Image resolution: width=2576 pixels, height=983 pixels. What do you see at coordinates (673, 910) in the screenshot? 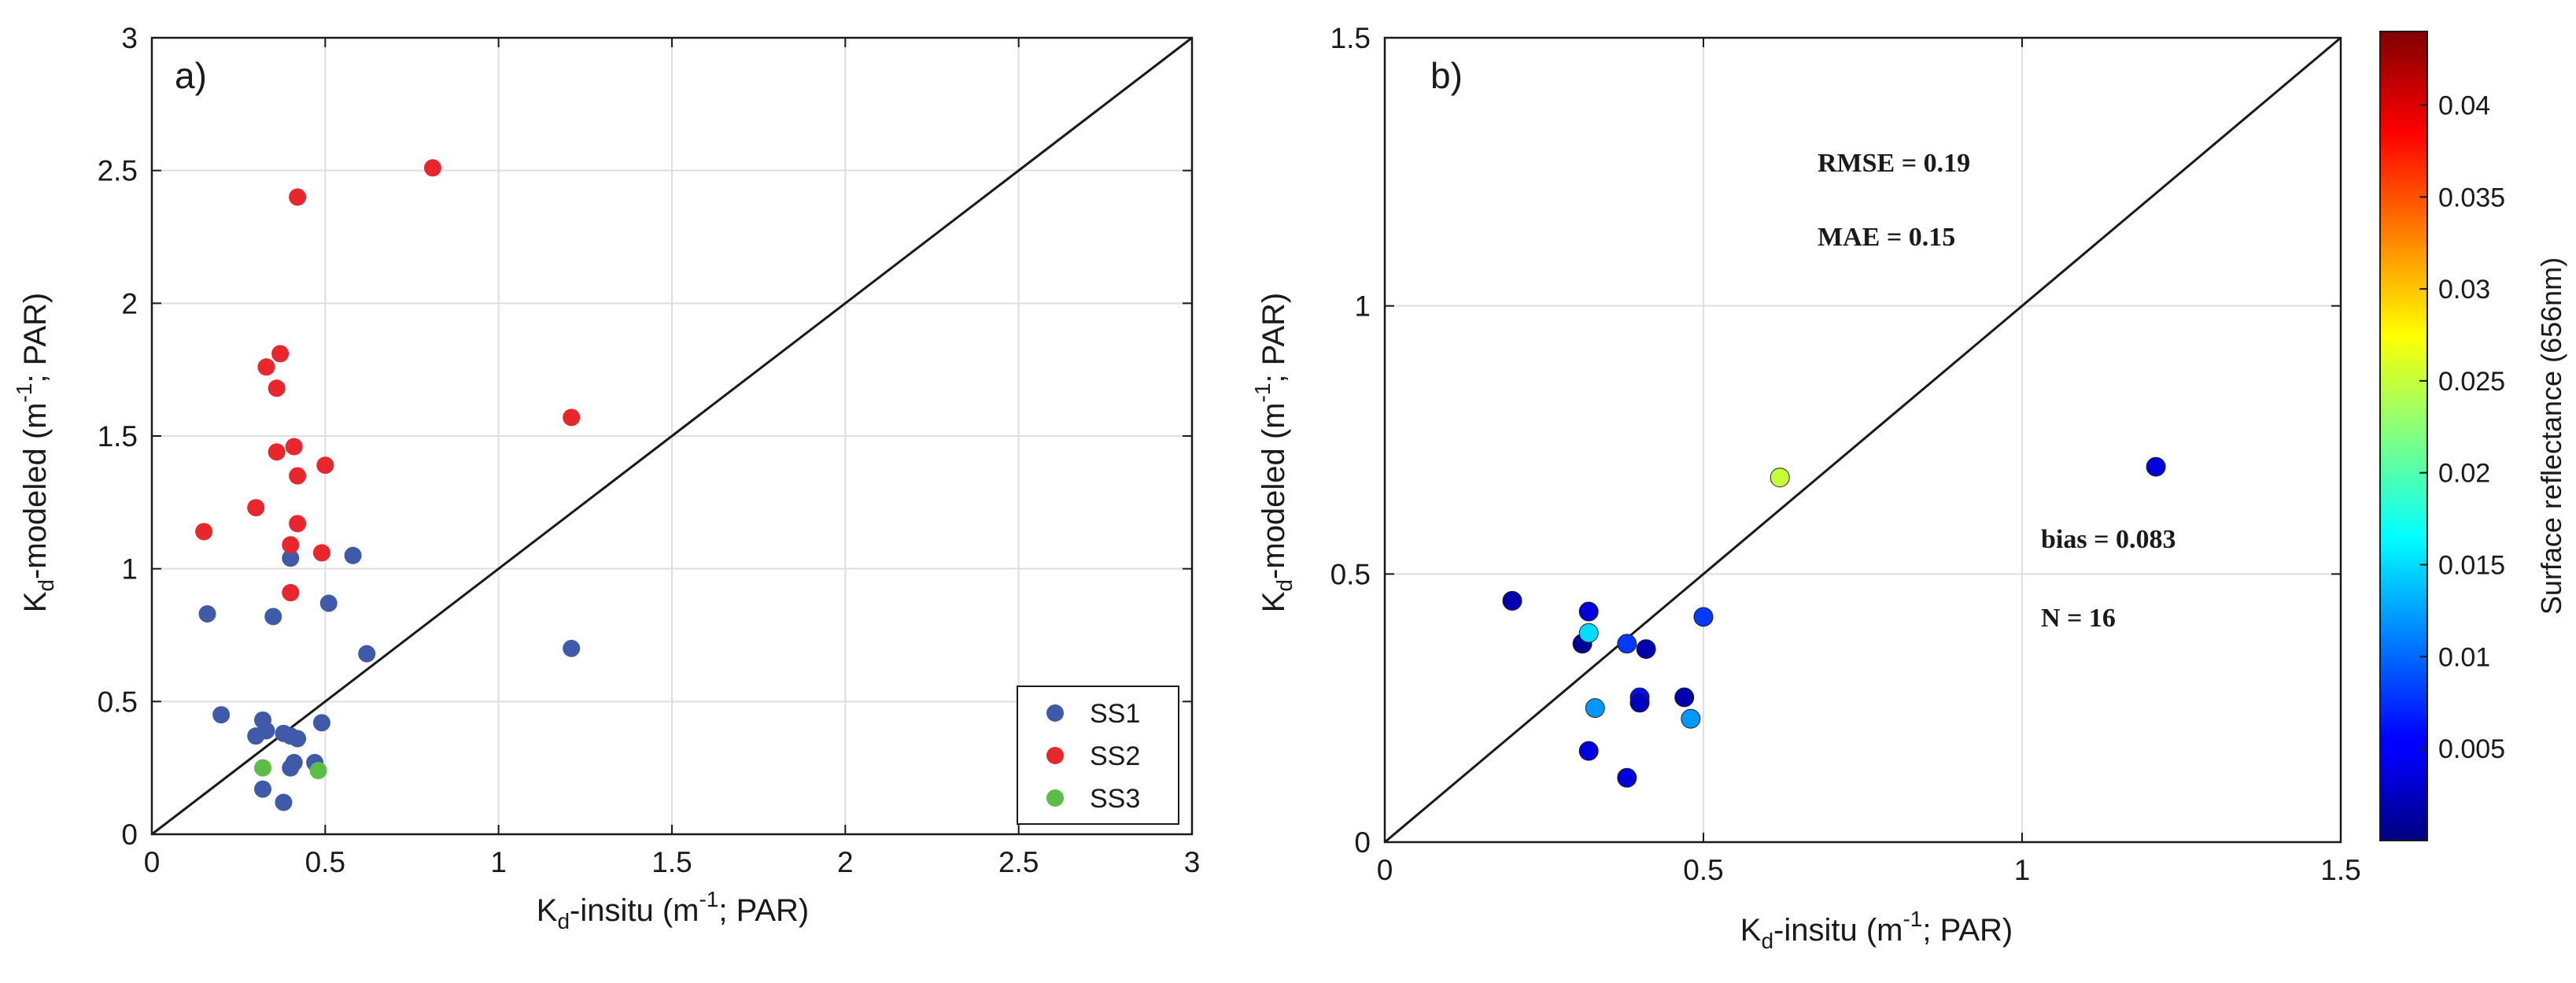
I see `panel-a-x-axis-label: Kd-insitu (m-1; PAR)` at bounding box center [673, 910].